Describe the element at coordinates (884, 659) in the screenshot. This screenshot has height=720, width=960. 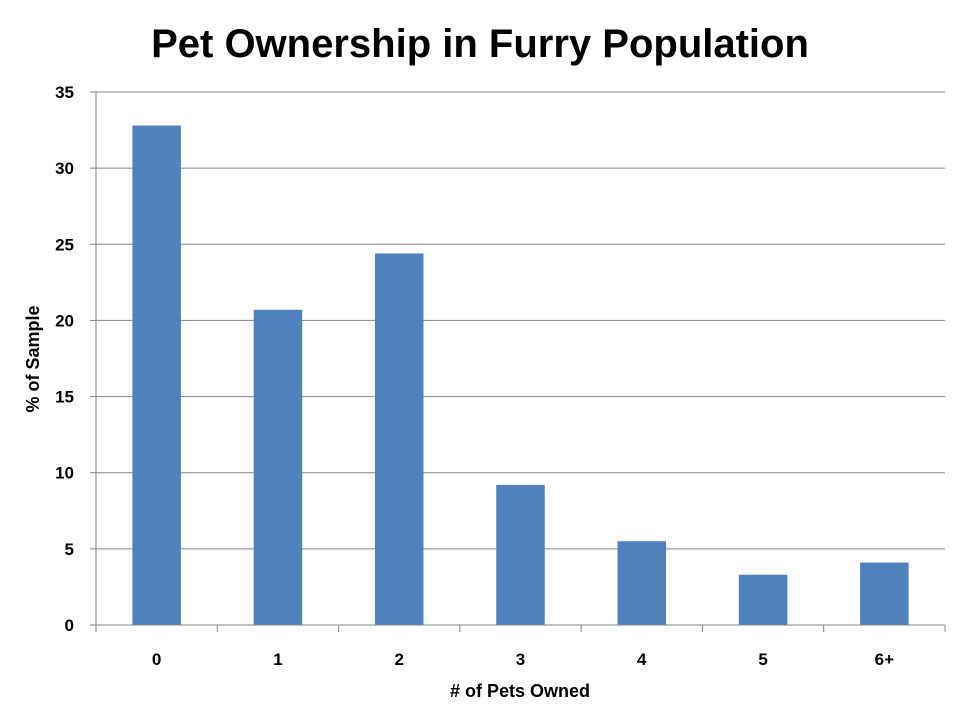
I see `x-tick-label: 6+` at that location.